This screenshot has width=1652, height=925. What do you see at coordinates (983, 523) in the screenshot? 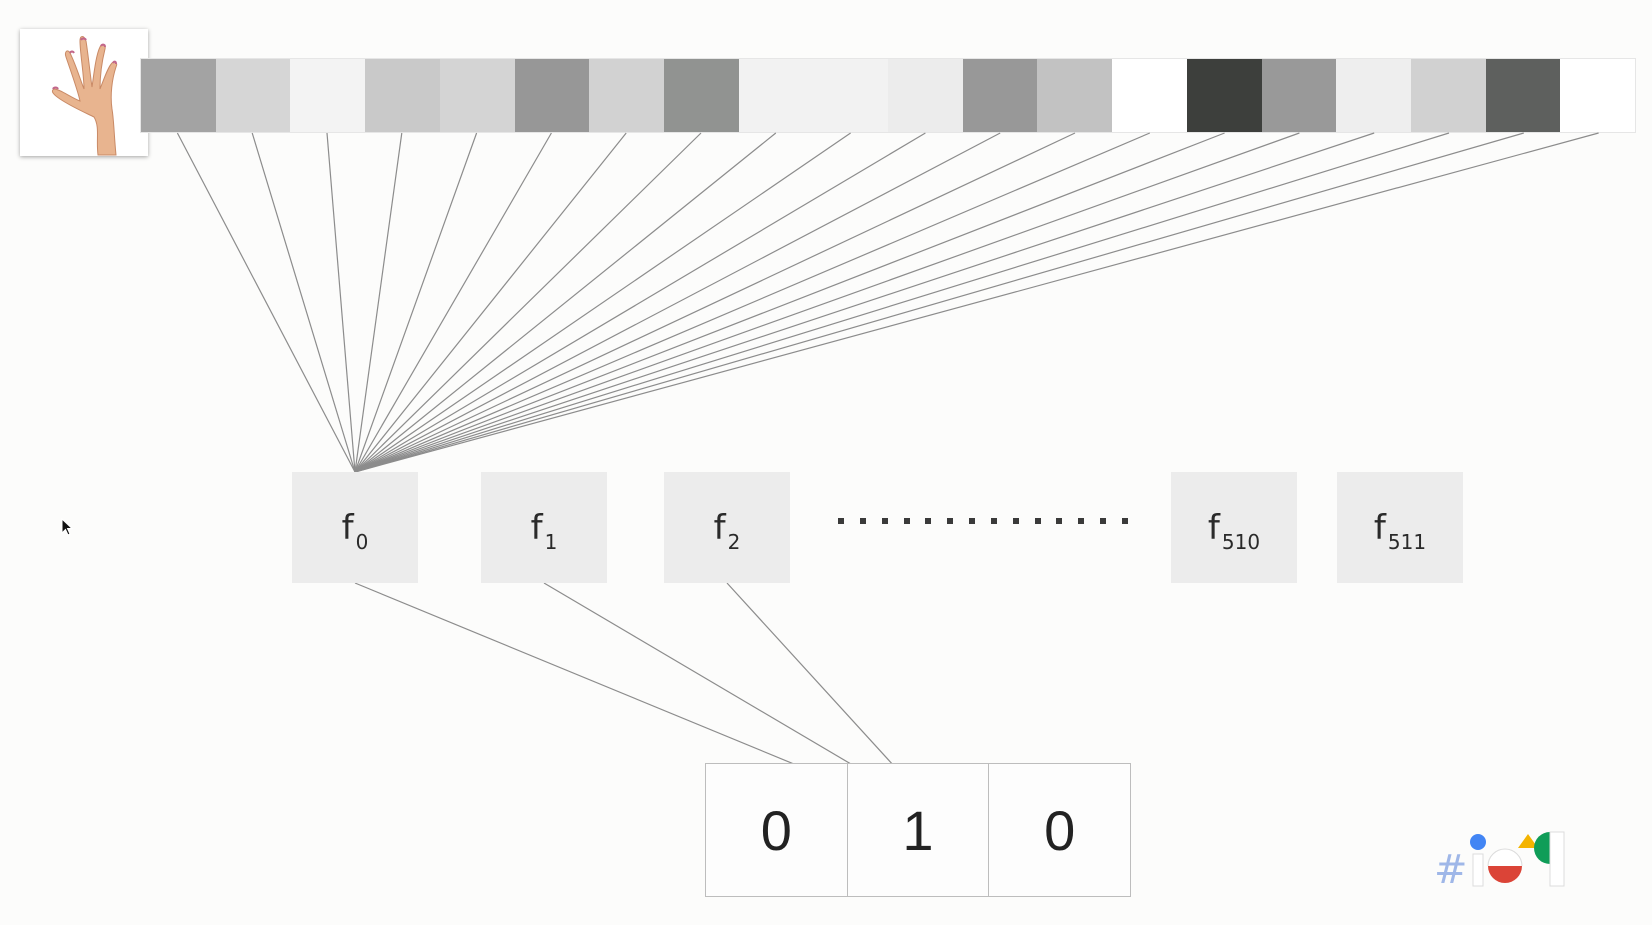
I see `ellipsis-dots` at bounding box center [983, 523].